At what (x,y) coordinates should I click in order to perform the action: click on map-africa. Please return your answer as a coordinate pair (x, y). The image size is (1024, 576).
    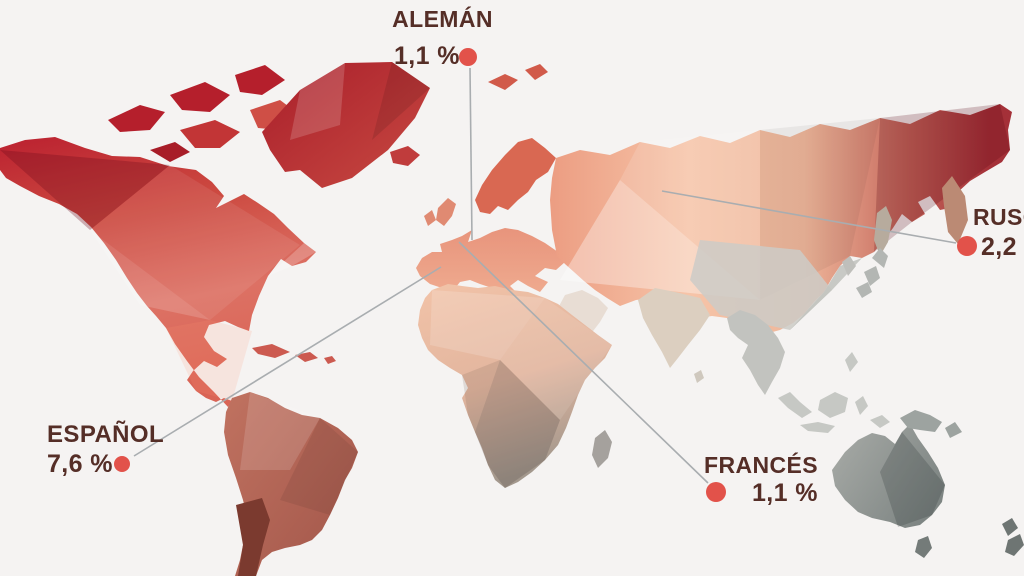
    Looking at the image, I should click on (515, 386).